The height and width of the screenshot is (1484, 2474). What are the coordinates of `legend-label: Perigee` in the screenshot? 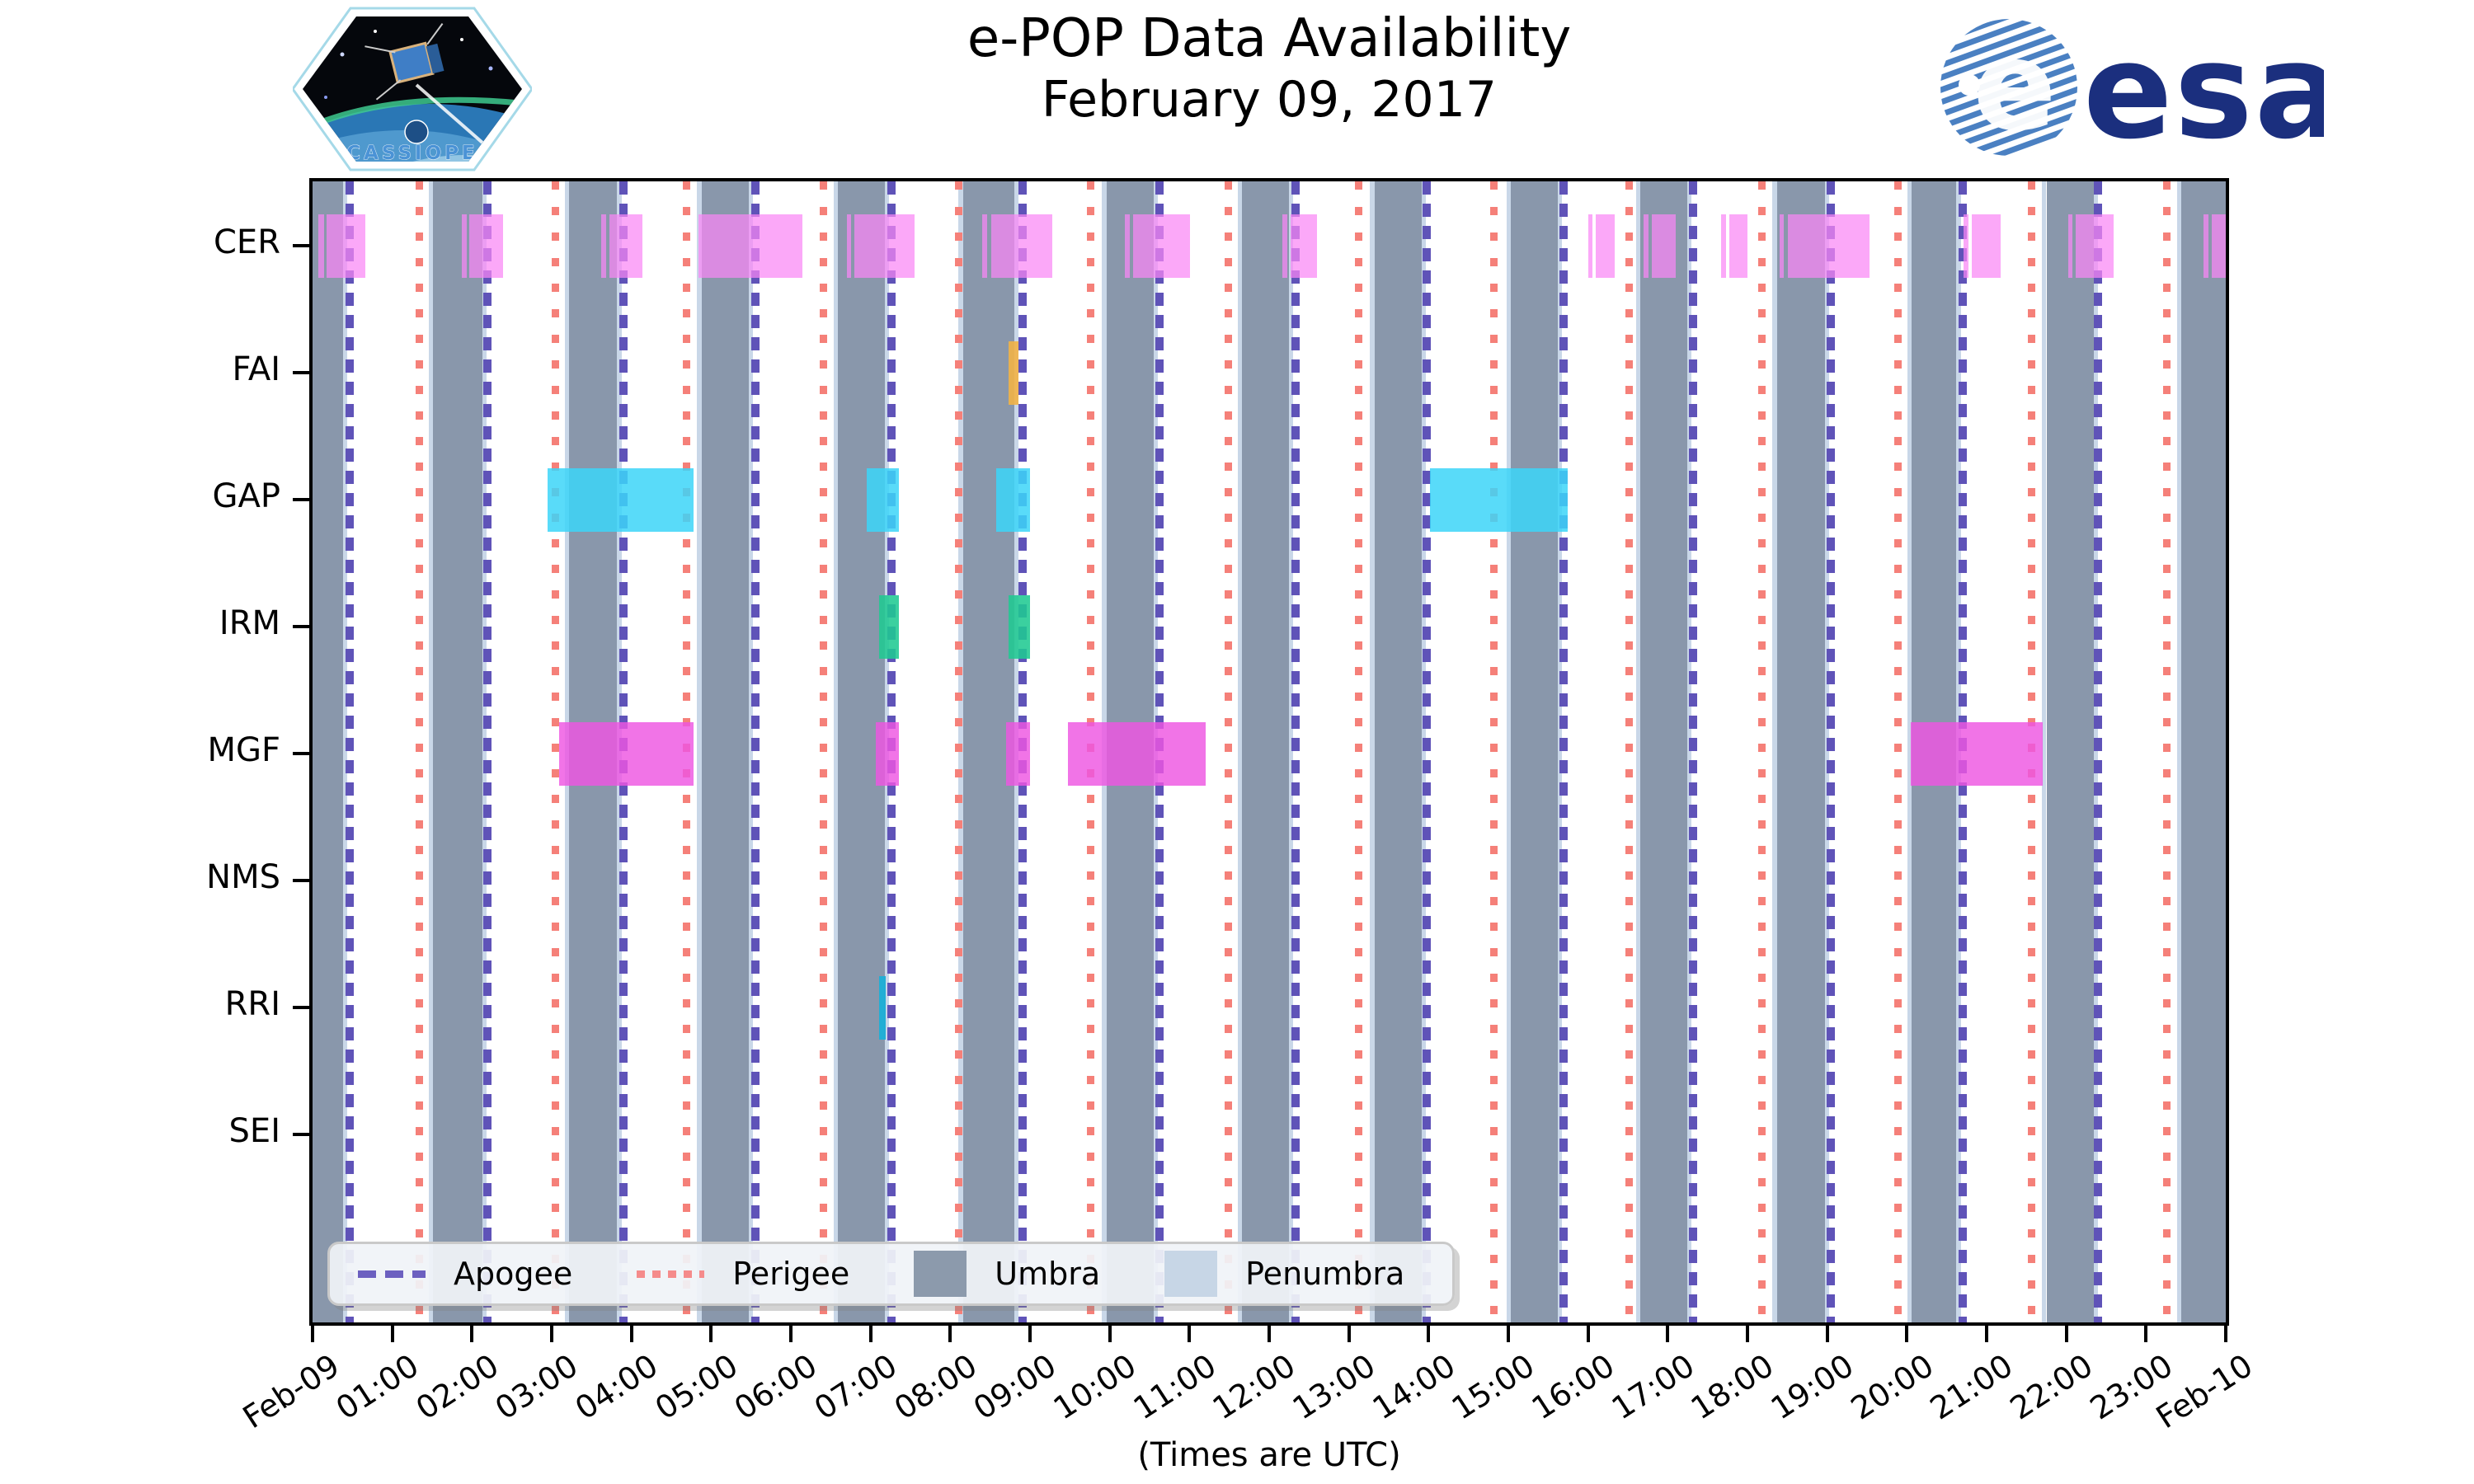 It's located at (791, 1274).